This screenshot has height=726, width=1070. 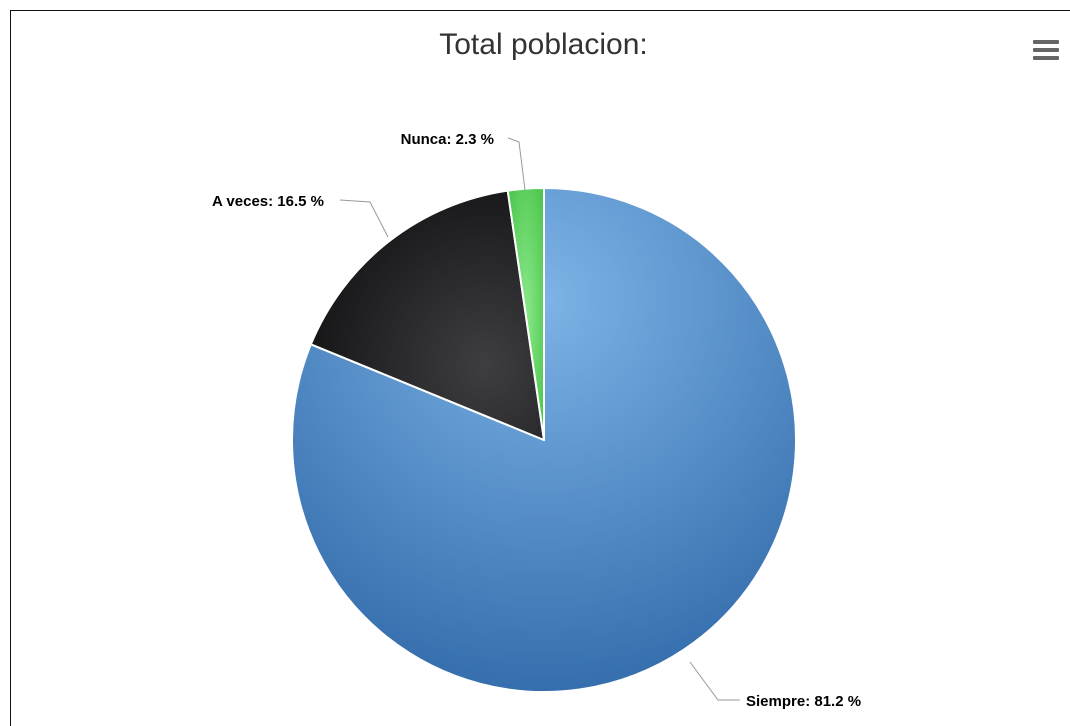 What do you see at coordinates (803, 701) in the screenshot?
I see `data-label-siempre: Siempre: 81.2 %` at bounding box center [803, 701].